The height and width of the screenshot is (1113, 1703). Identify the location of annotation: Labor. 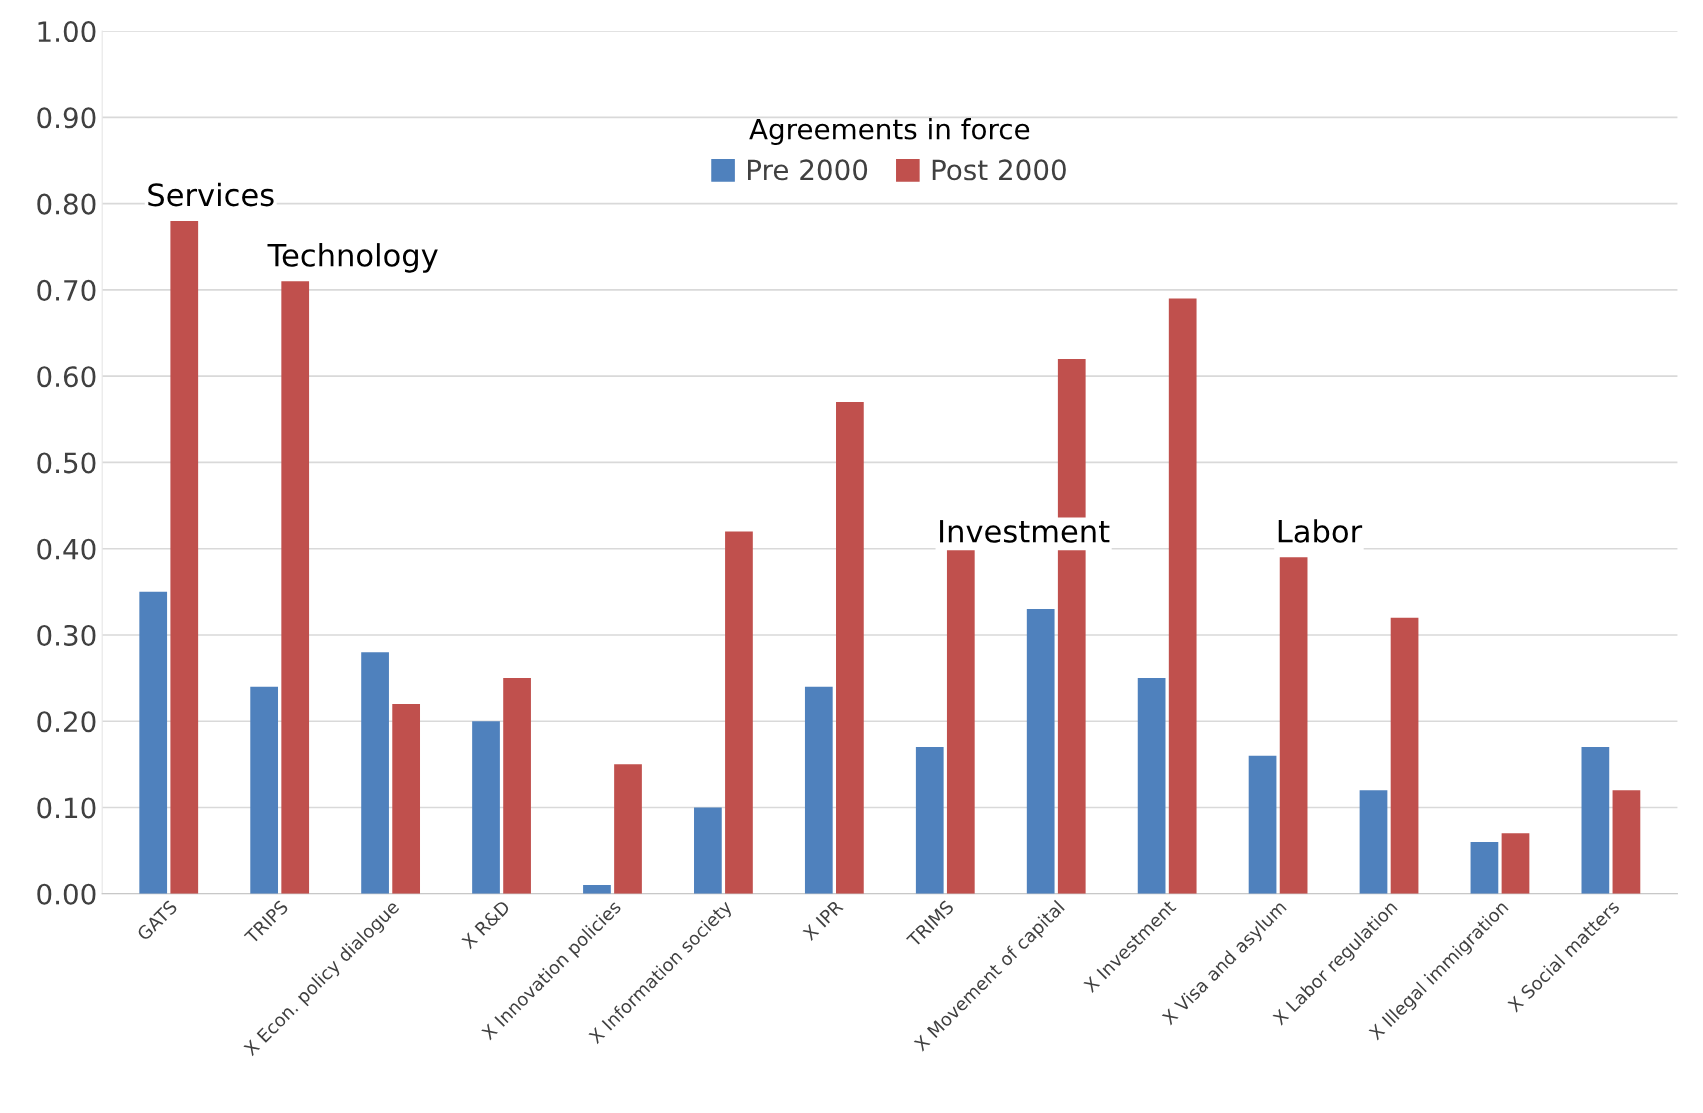
(1320, 531).